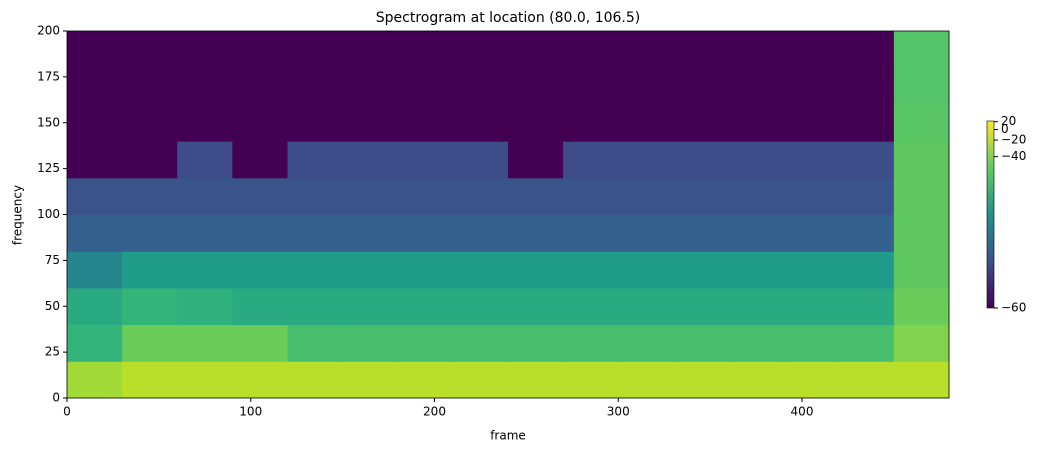 The image size is (1045, 452). Describe the element at coordinates (48, 76) in the screenshot. I see `y-tick-label: 175` at that location.